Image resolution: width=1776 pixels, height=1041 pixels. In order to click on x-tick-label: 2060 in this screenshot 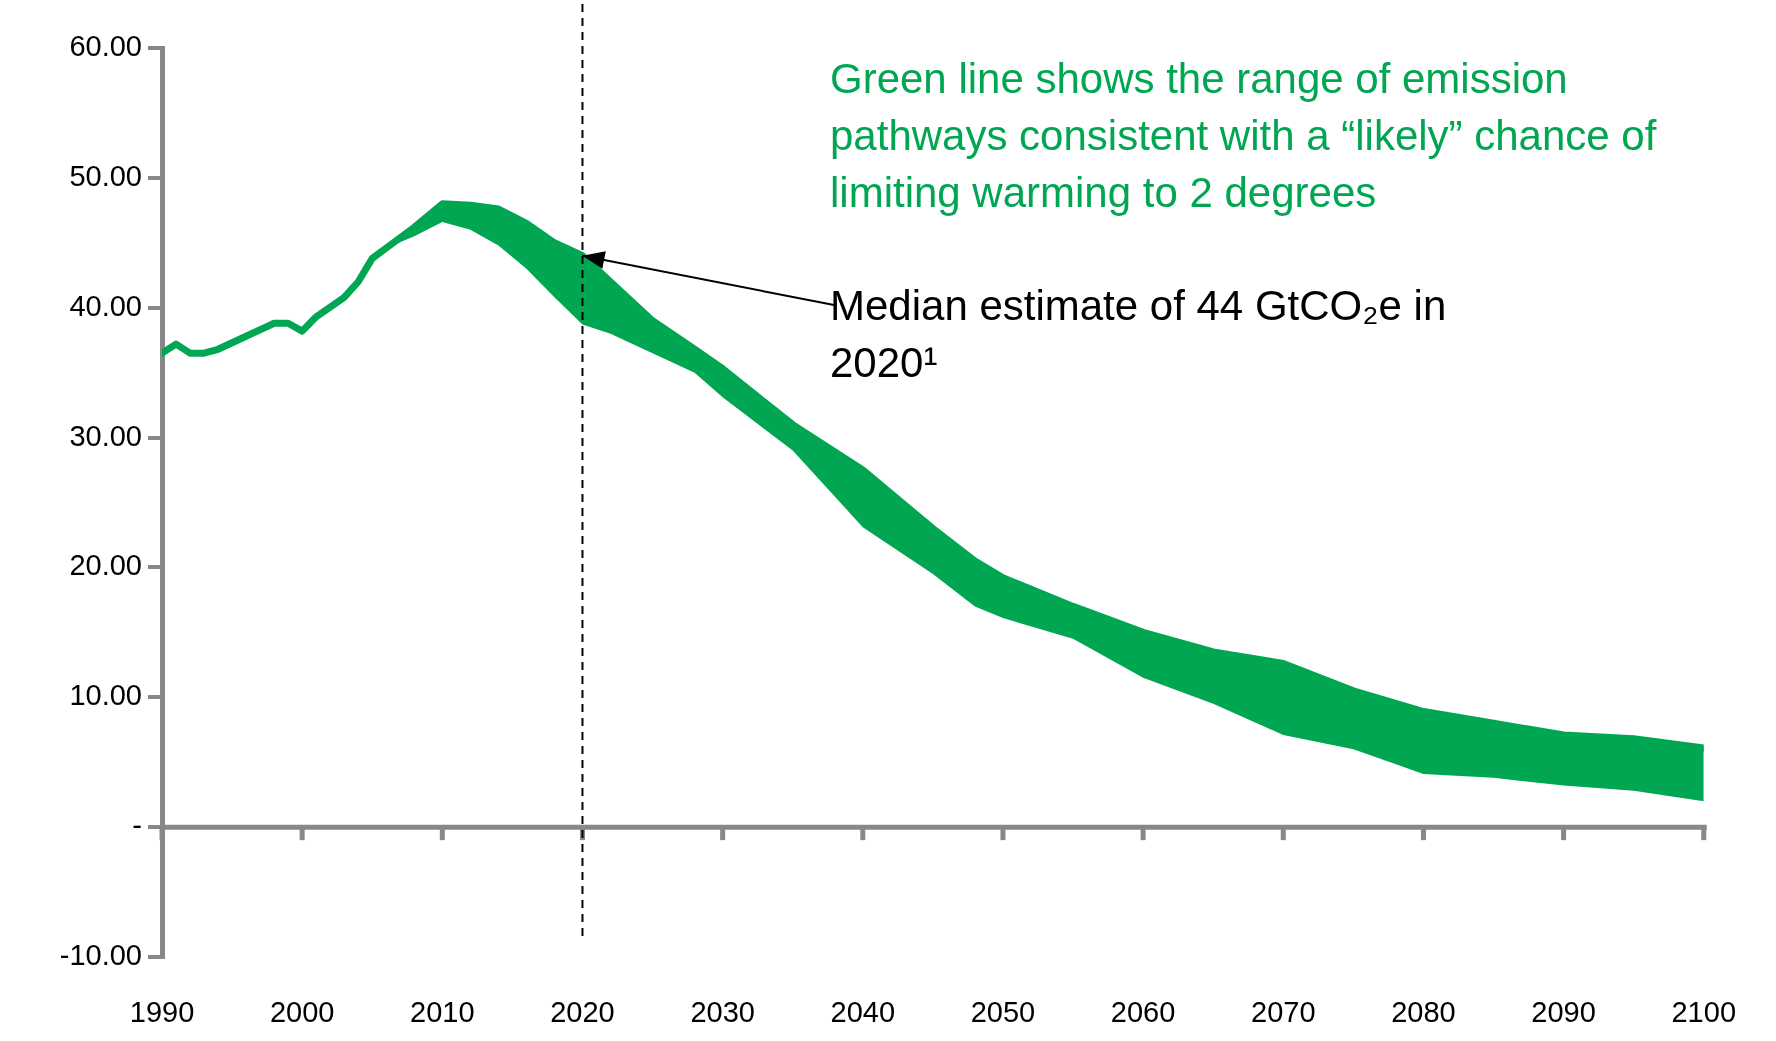, I will do `click(1143, 1012)`.